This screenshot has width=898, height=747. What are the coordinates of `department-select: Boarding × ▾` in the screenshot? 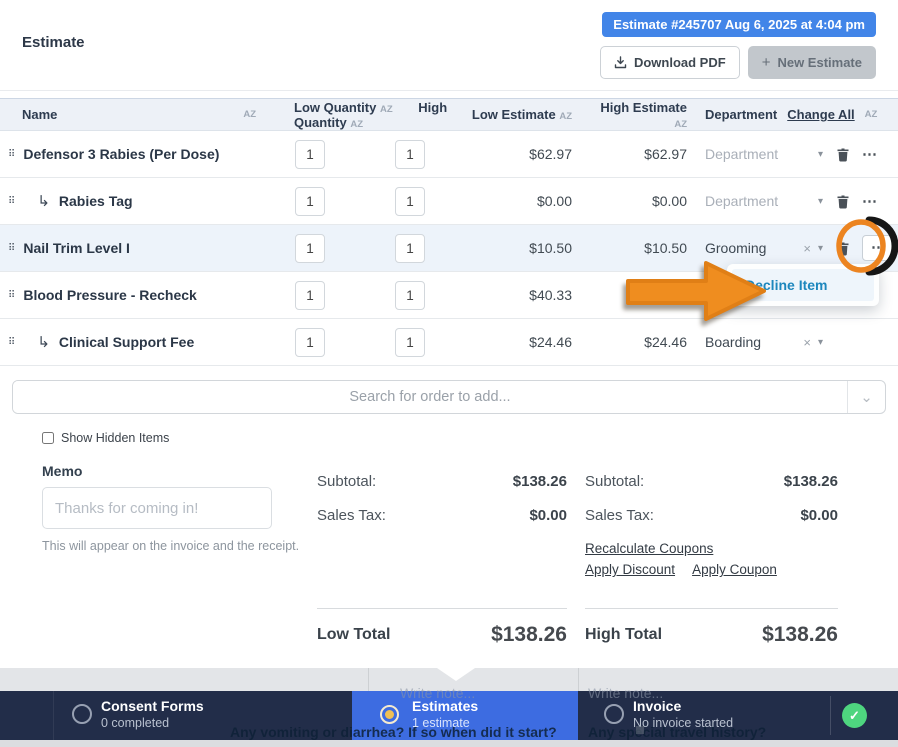 It's located at (764, 342).